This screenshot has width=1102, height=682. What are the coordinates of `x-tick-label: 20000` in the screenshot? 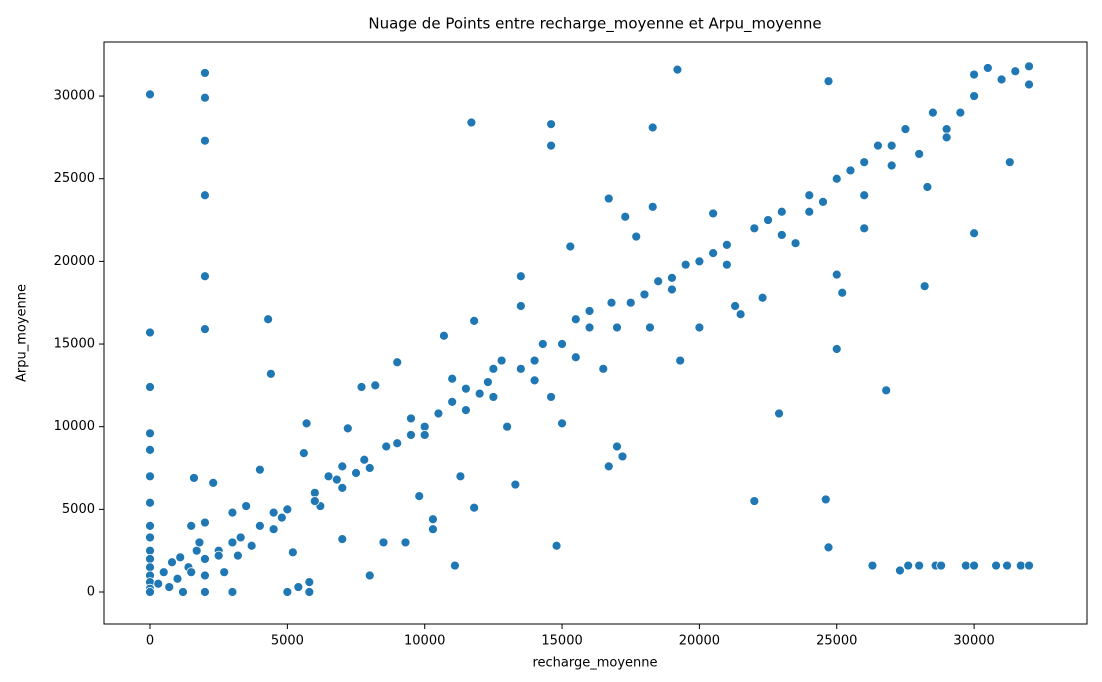 It's located at (699, 641).